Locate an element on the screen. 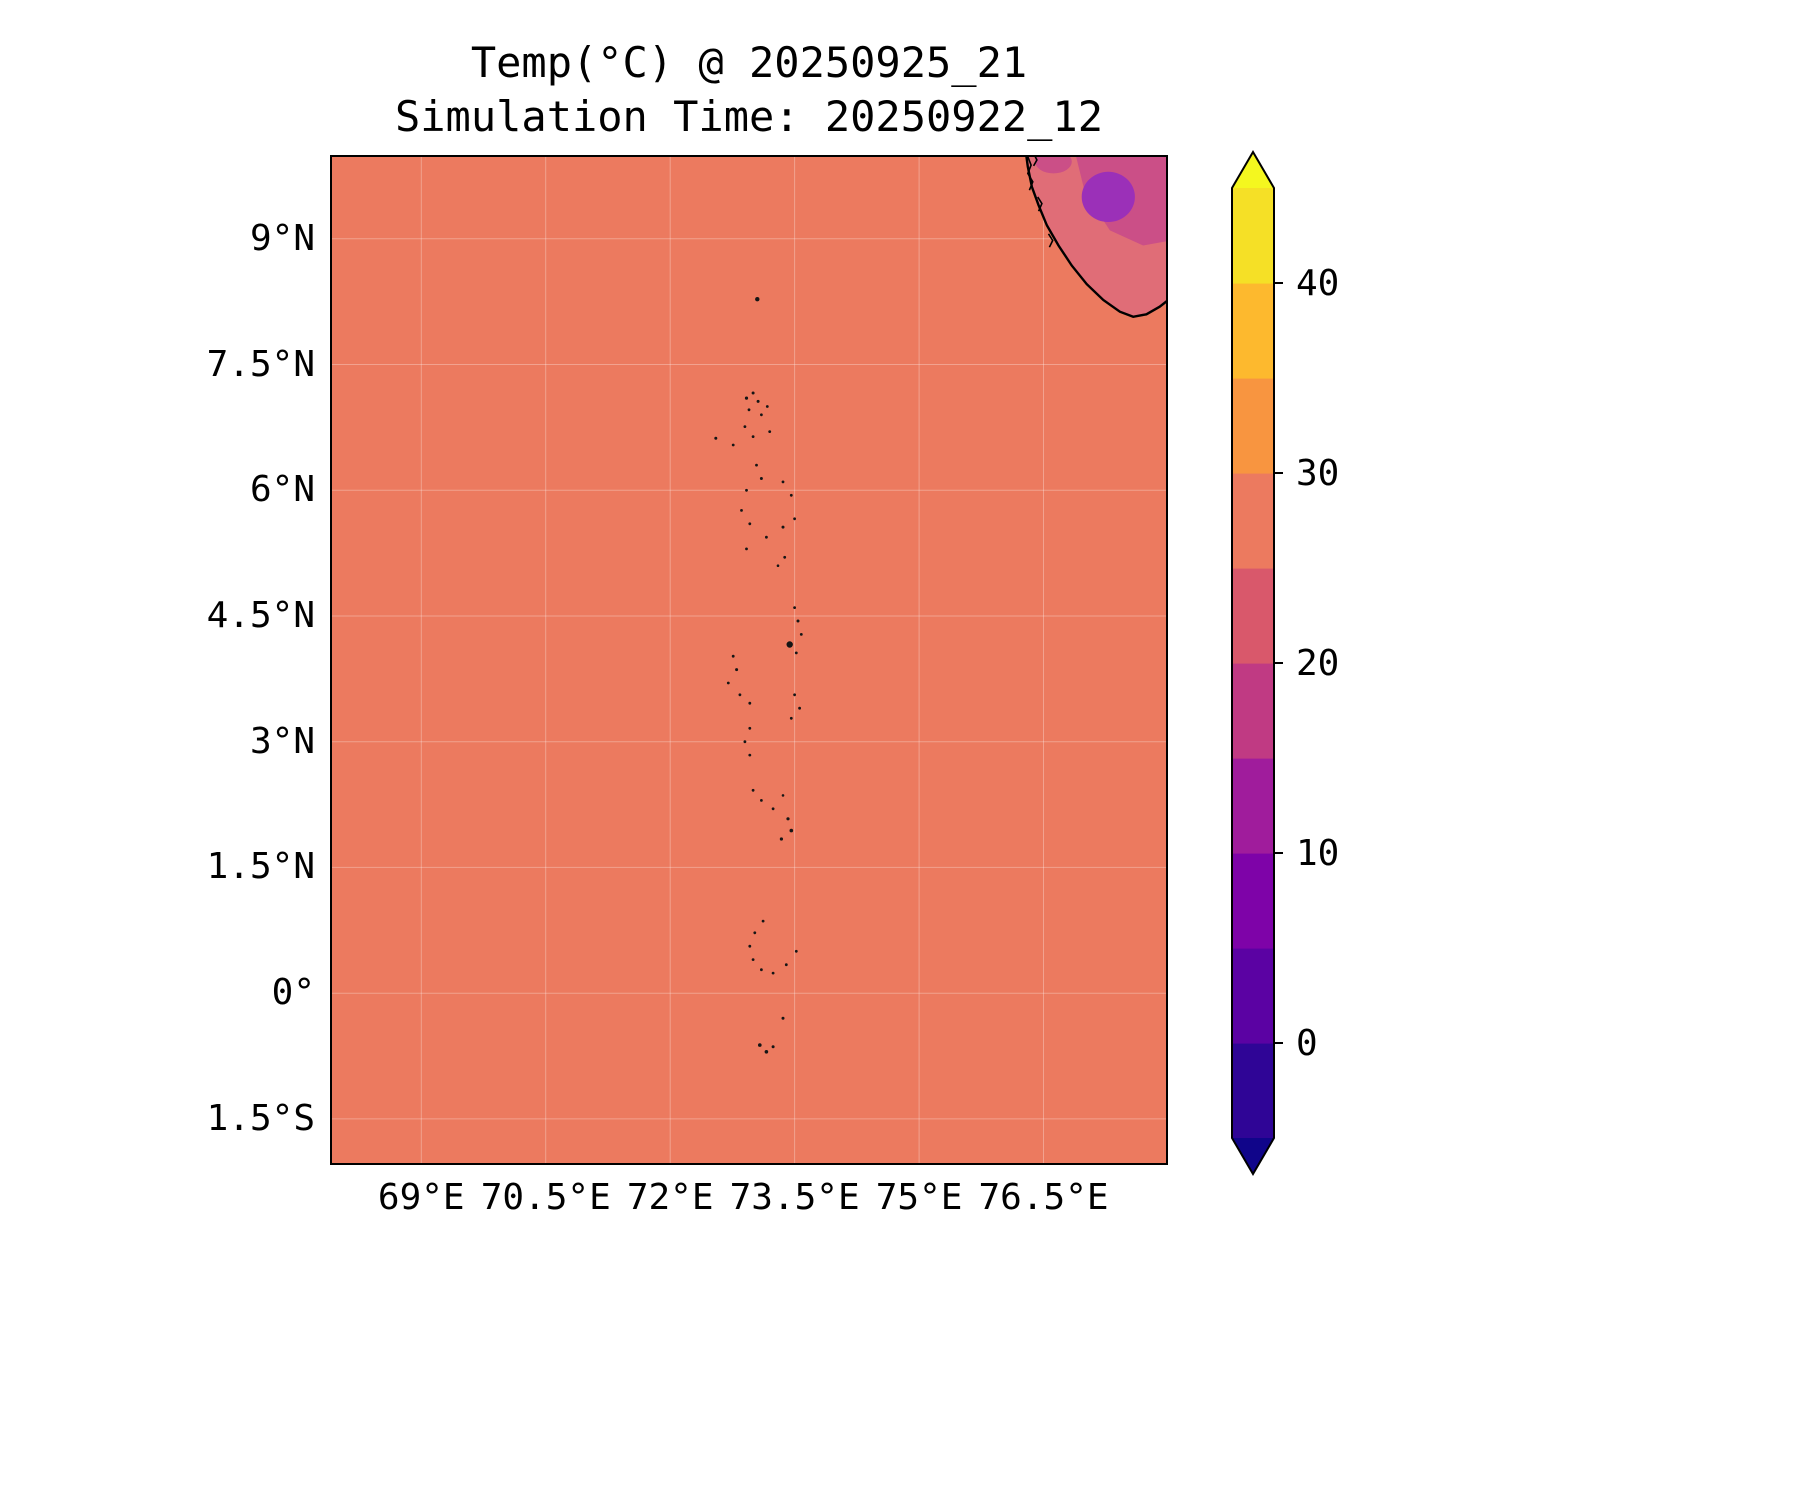  maldives-islands is located at coordinates (758, 675).